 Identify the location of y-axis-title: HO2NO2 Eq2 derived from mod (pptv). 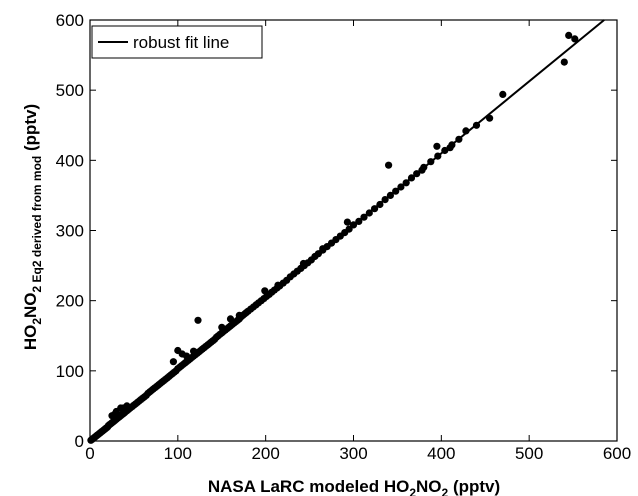
(32, 227).